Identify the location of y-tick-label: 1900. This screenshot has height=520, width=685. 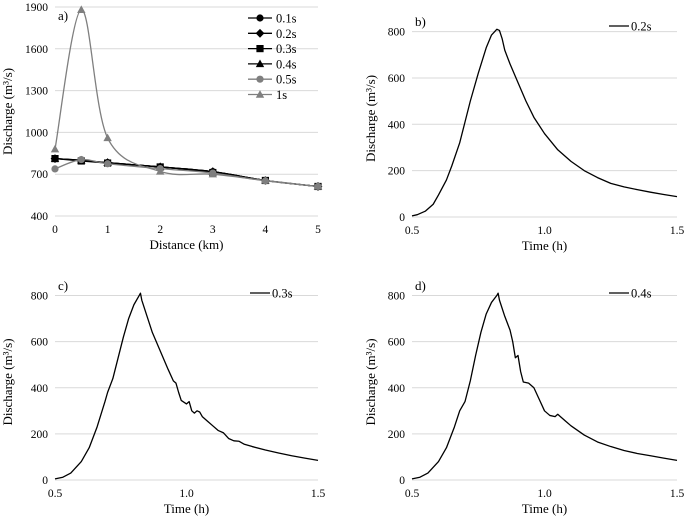
(36, 8).